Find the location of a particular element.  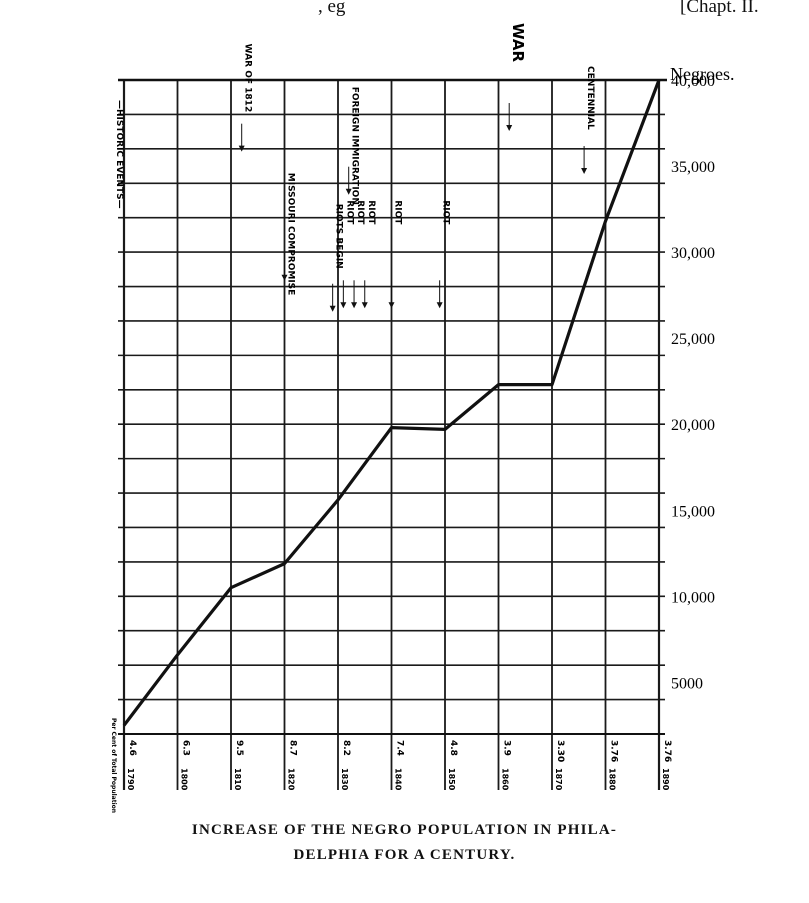

x-tick-label: 1840 is located at coordinates (398, 779).